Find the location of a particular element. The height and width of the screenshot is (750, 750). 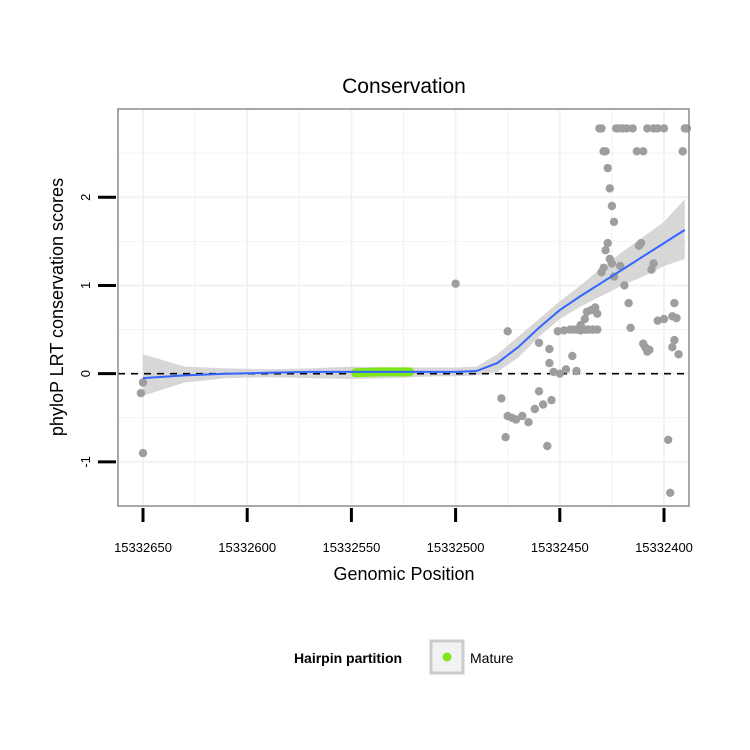

x-axis-label: Genomic Position is located at coordinates (403, 574).